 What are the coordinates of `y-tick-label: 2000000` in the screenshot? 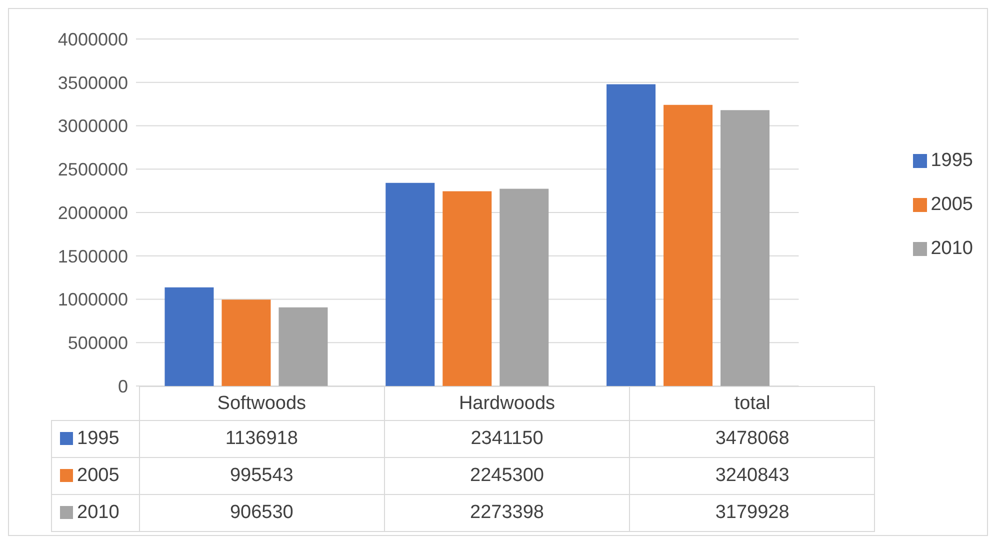 It's located at (93, 212).